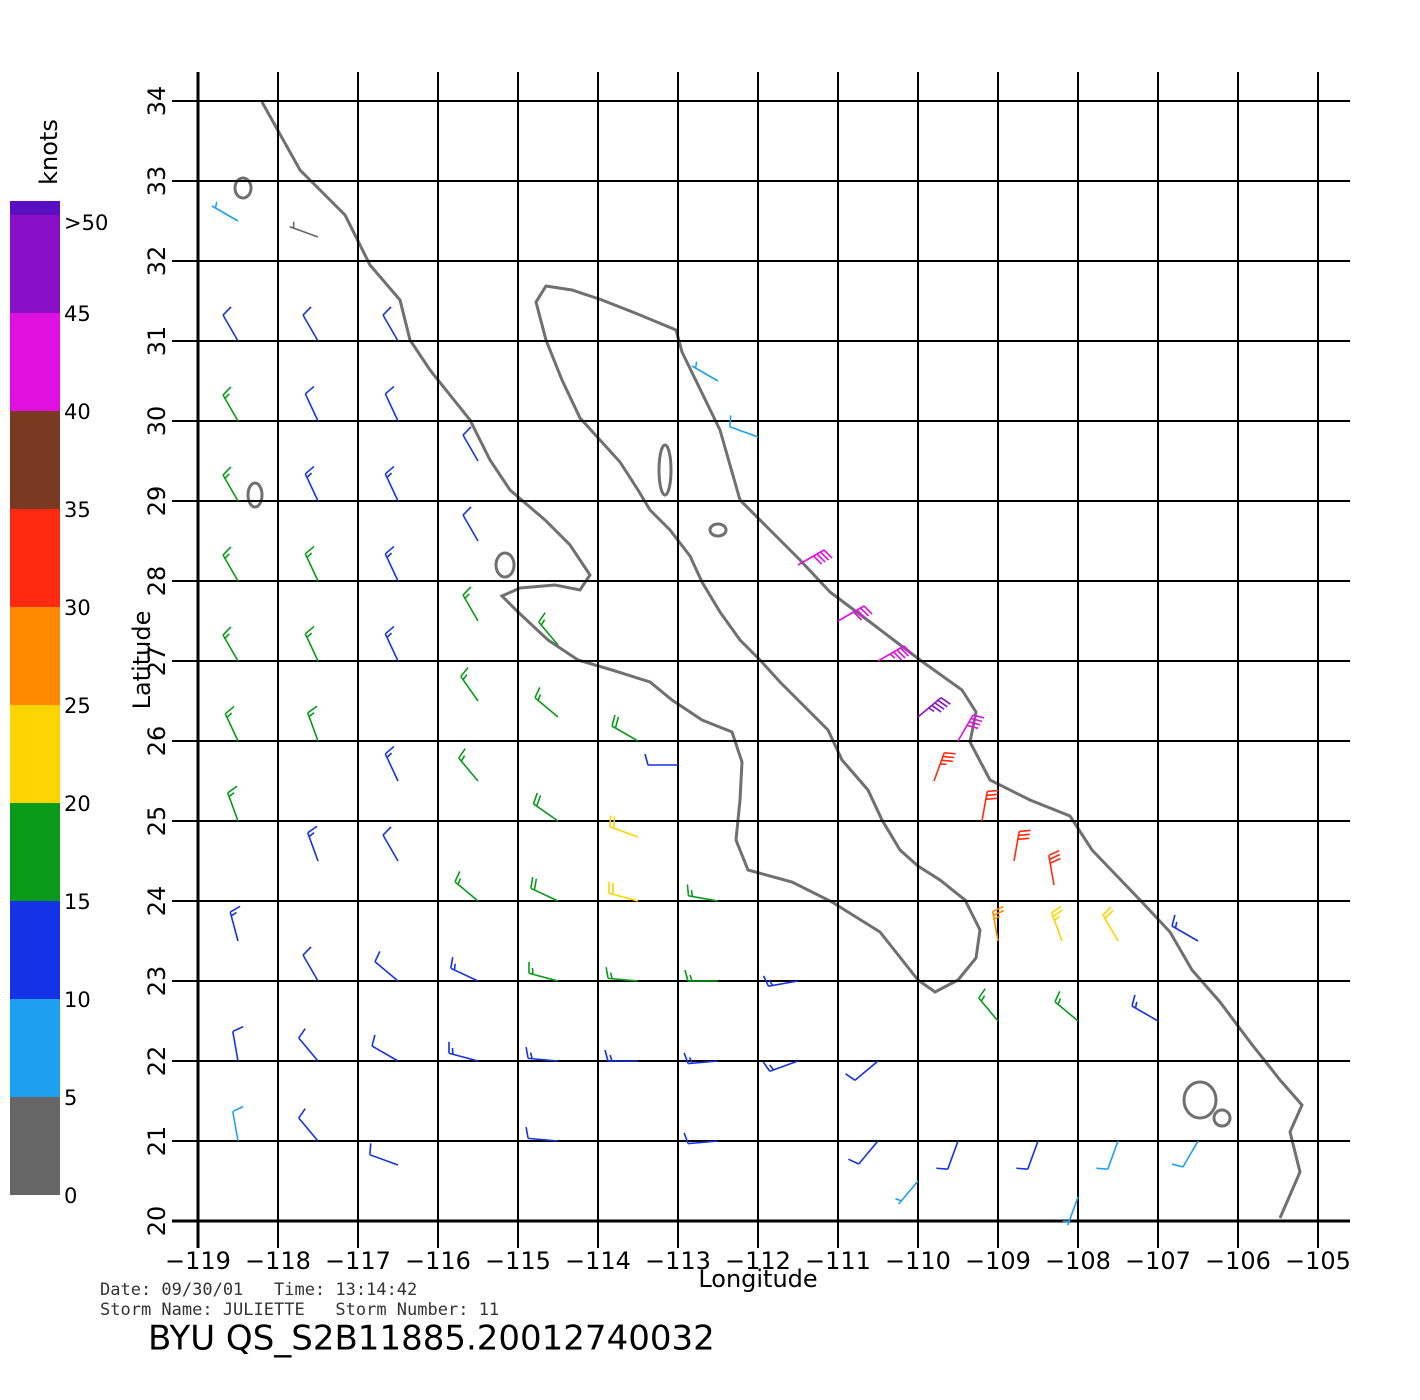 Image resolution: width=1420 pixels, height=1400 pixels. Describe the element at coordinates (77, 412) in the screenshot. I see `colorbar-tick-label: 40` at that location.